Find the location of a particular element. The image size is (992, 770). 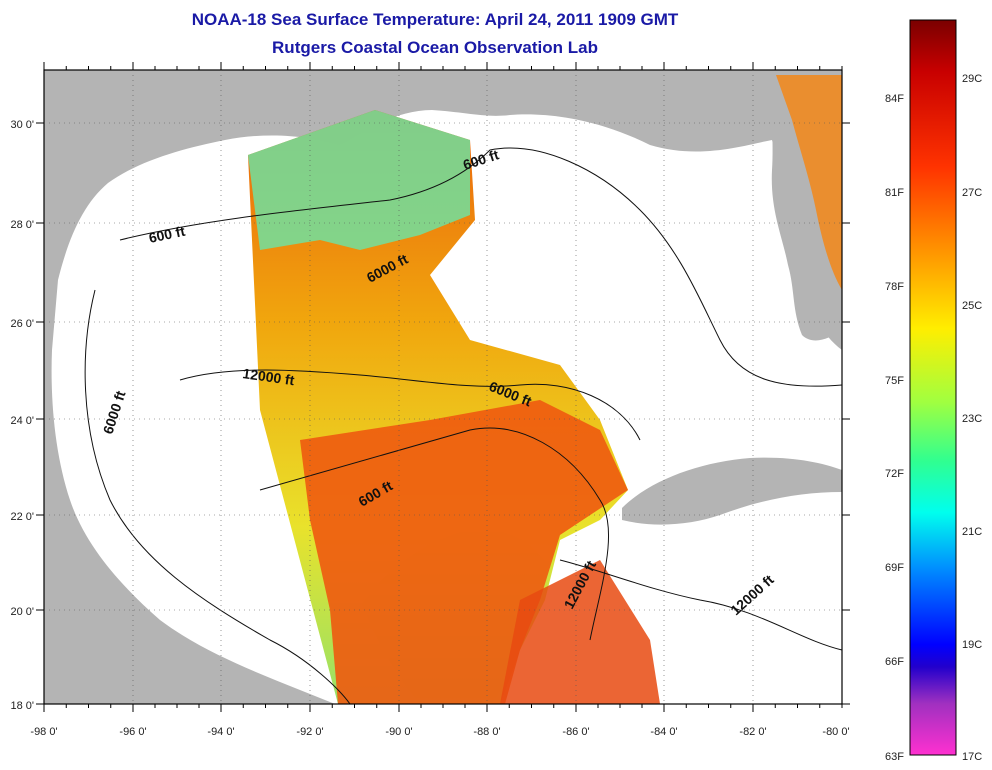

lon-label-92: -92 0' is located at coordinates (309, 732).